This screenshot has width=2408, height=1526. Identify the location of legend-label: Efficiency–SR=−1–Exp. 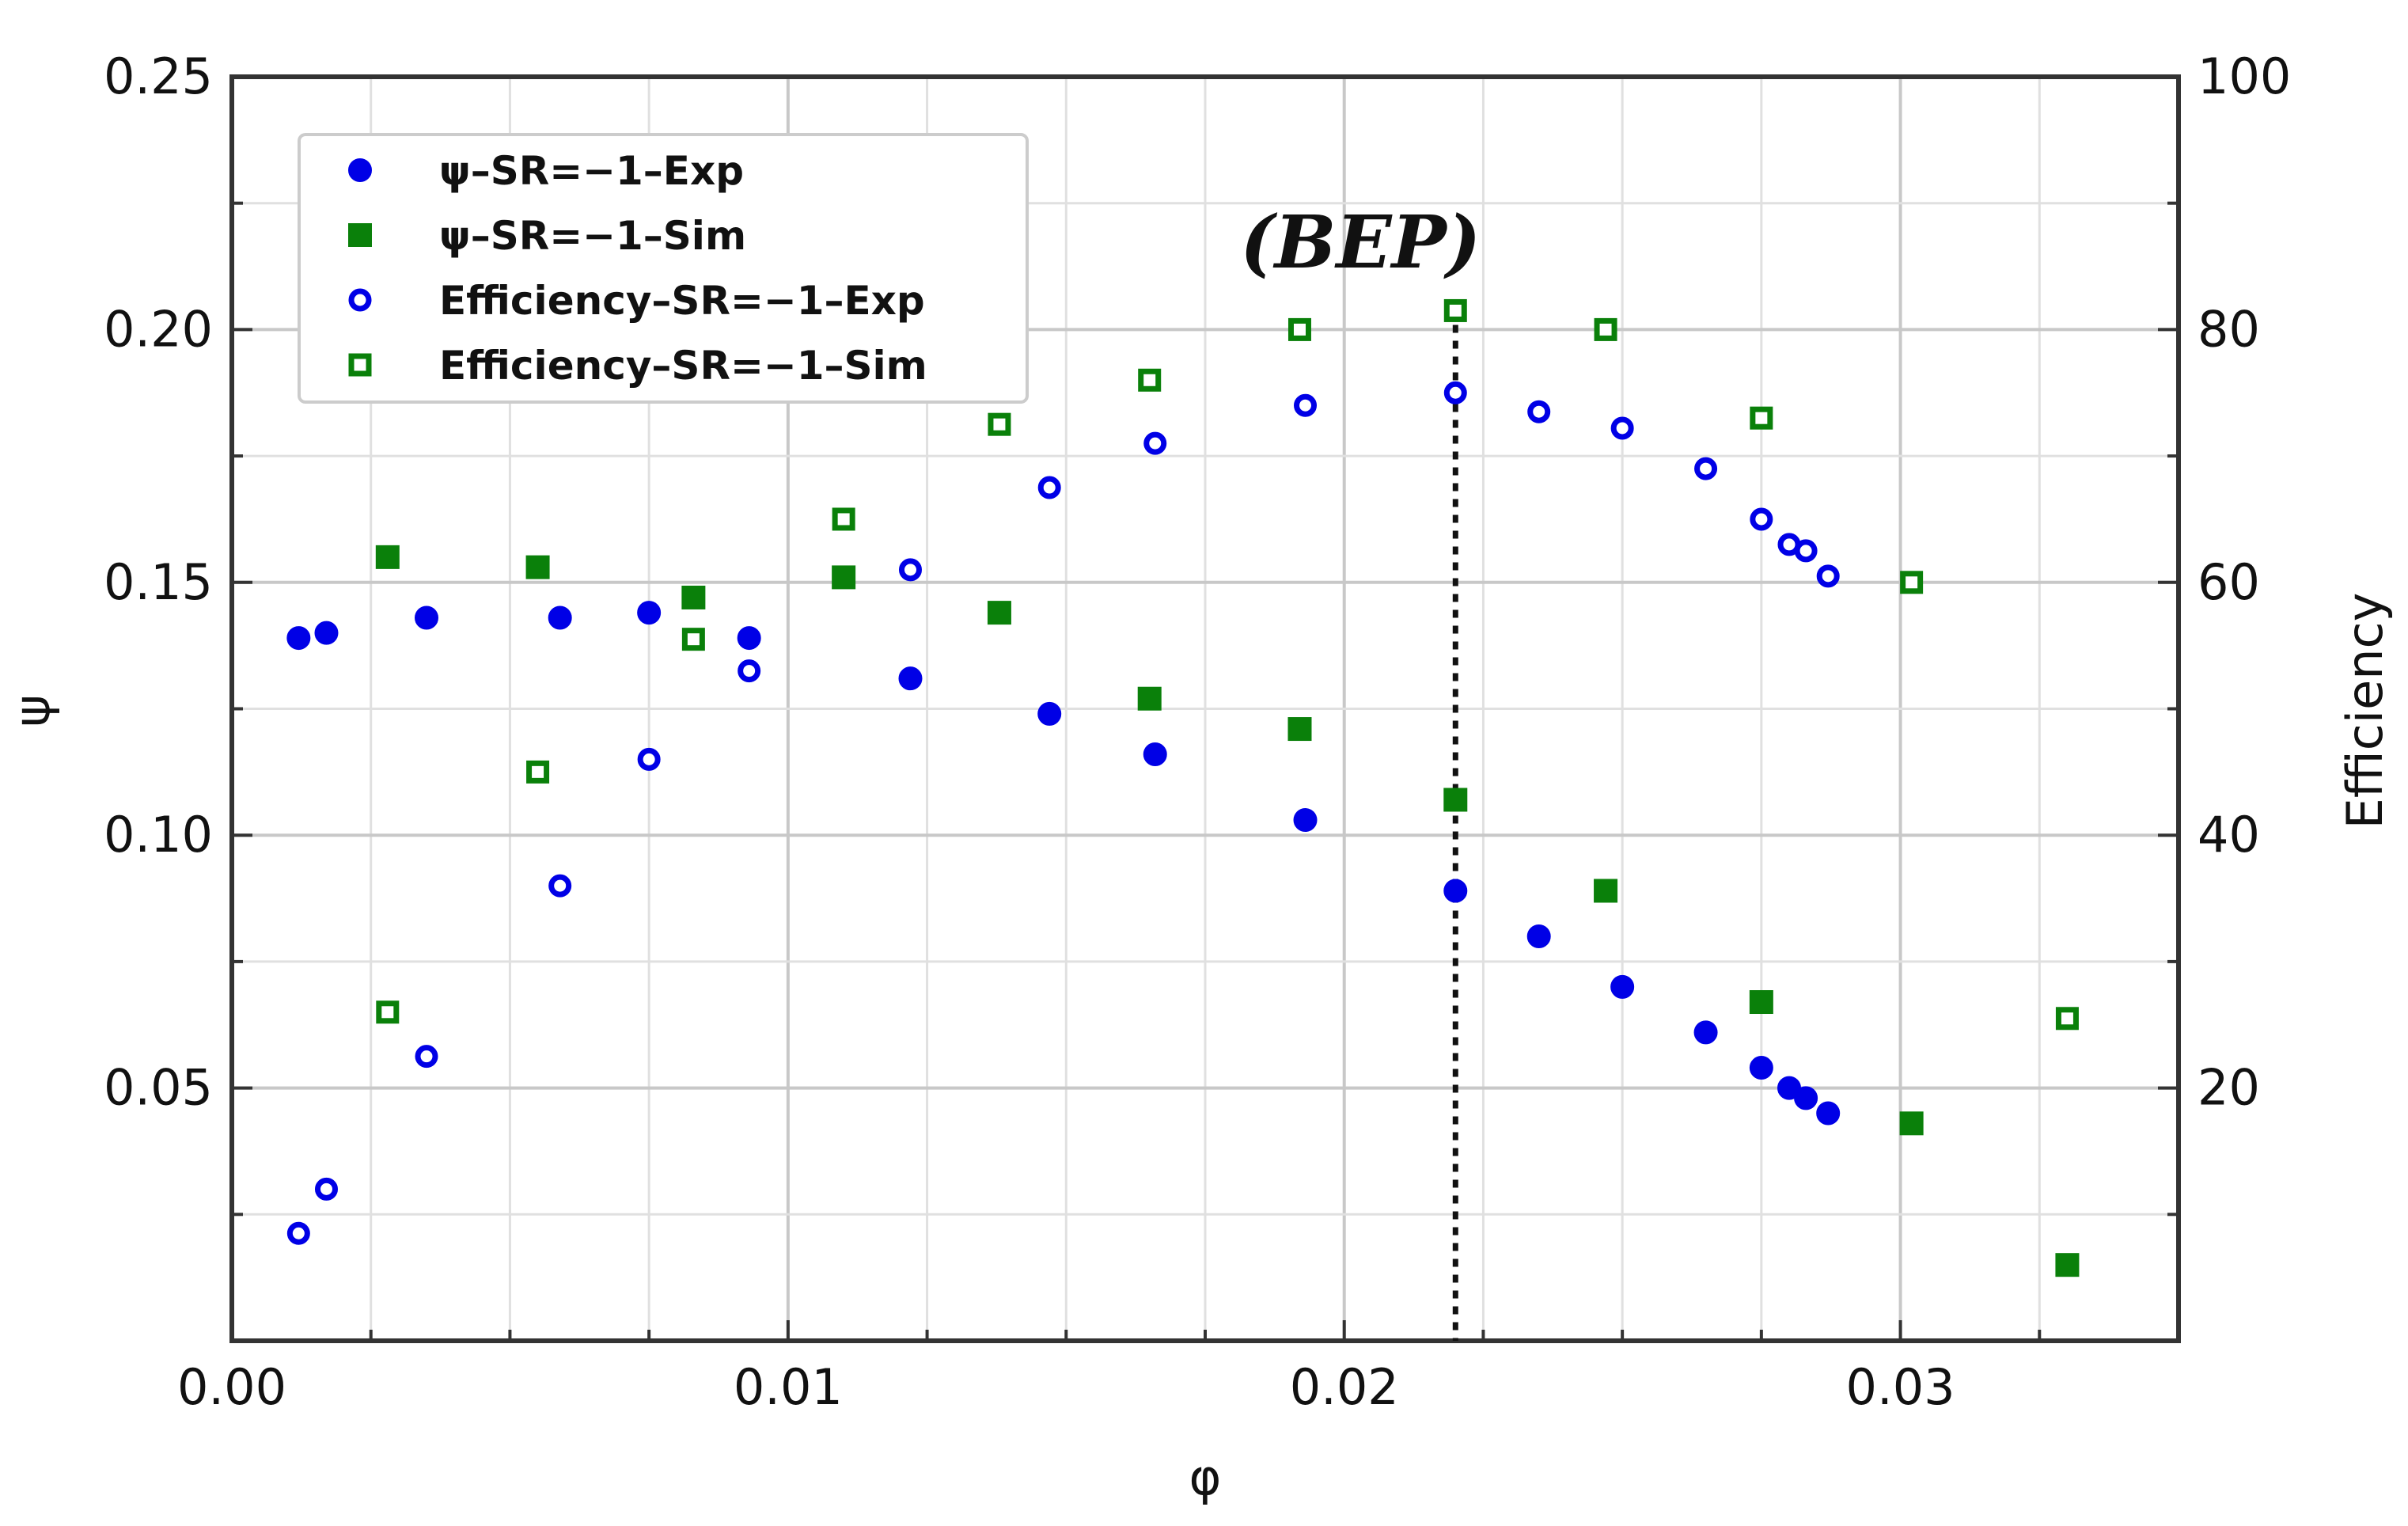
(682, 301).